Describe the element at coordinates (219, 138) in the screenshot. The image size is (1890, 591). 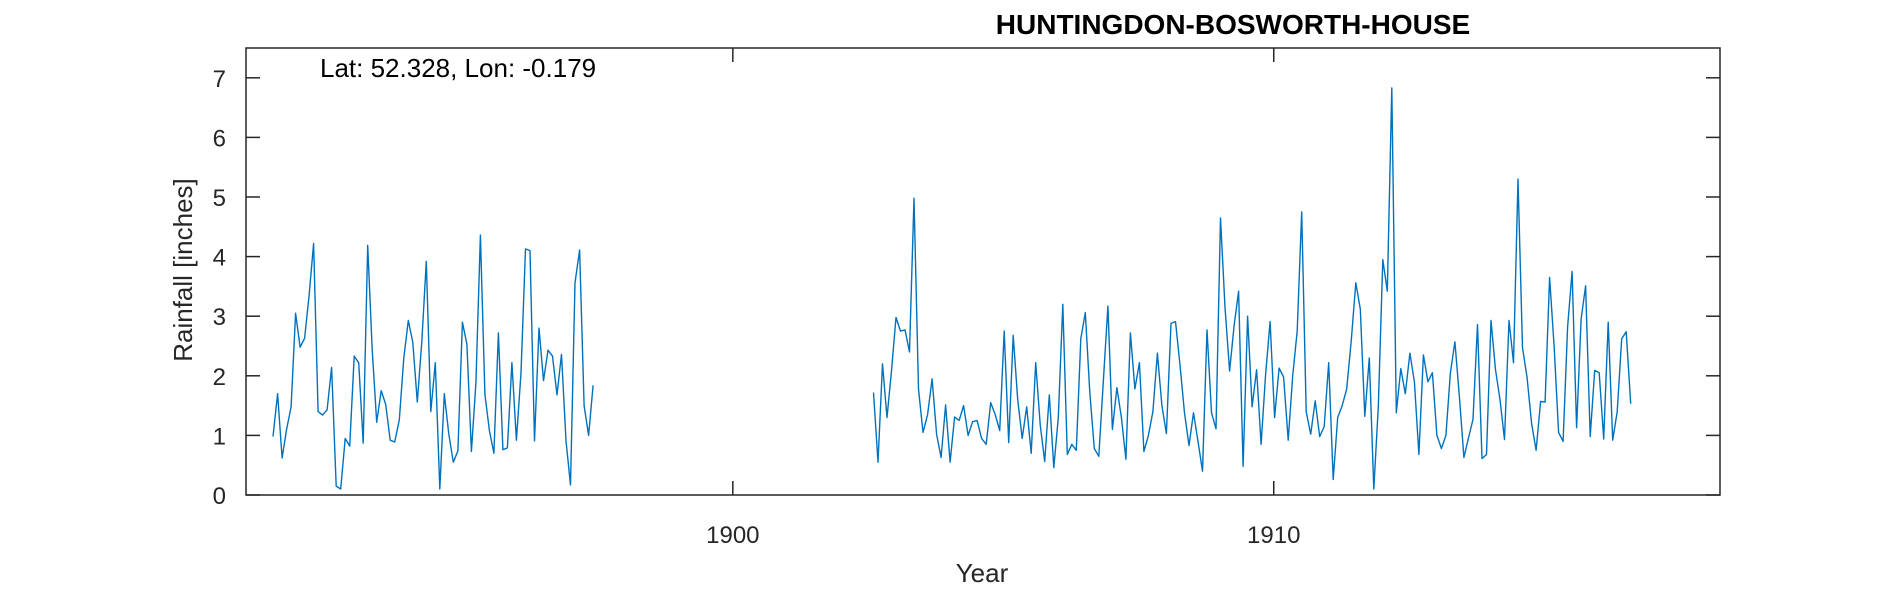
I see `y-tick-label: 6` at that location.